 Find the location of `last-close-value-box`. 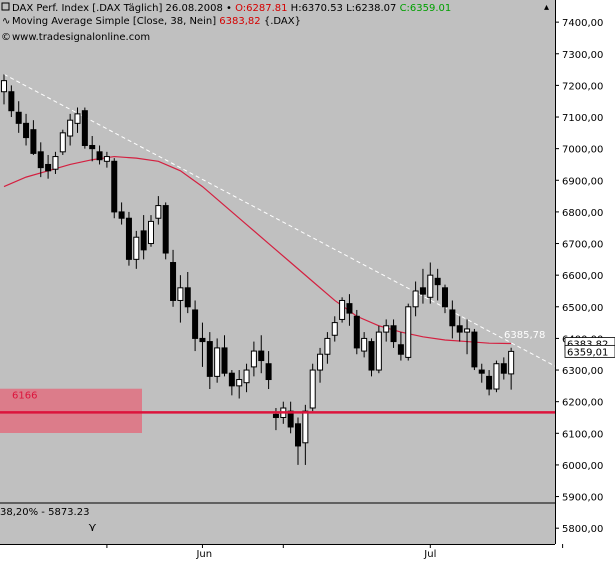

last-close-value-box is located at coordinates (589, 351).